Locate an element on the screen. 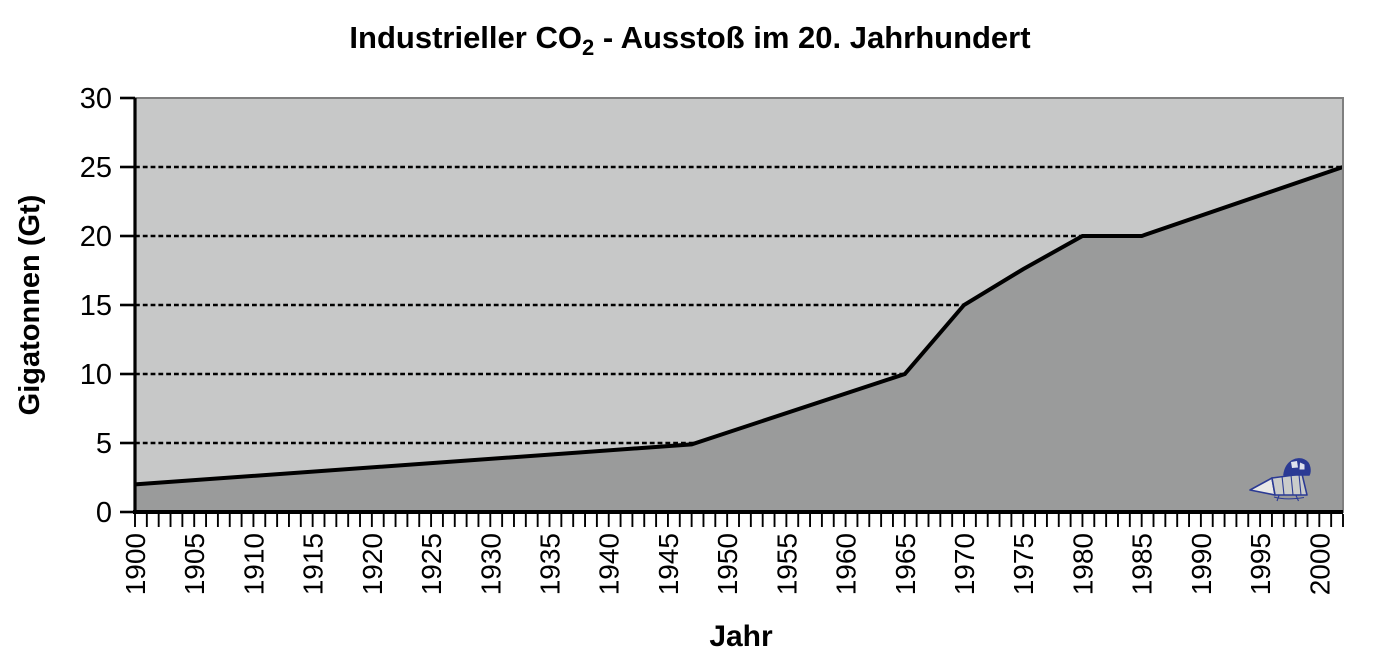 Image resolution: width=1380 pixels, height=669 pixels. x-tick-label: 1980 is located at coordinates (1082, 564).